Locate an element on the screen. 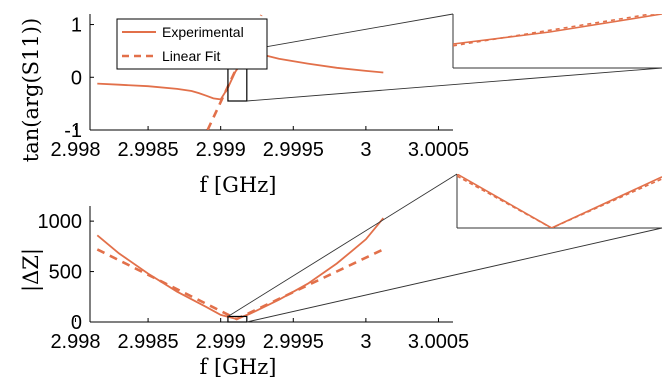 The image size is (669, 382). y-tick-label: 1 is located at coordinates (76, 26).